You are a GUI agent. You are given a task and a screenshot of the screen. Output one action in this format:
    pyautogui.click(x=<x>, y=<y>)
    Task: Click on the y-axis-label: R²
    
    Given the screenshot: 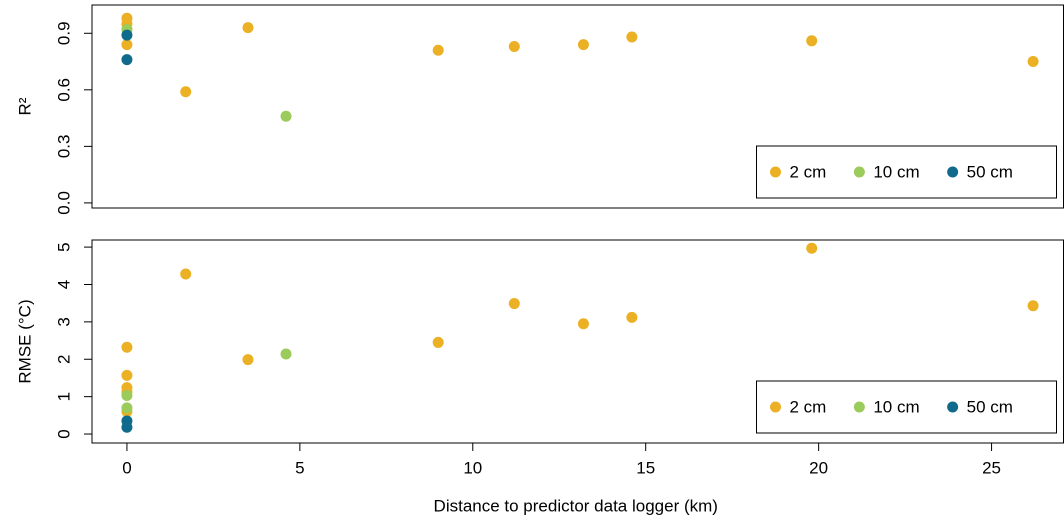 What is the action you would take?
    pyautogui.click(x=24, y=106)
    